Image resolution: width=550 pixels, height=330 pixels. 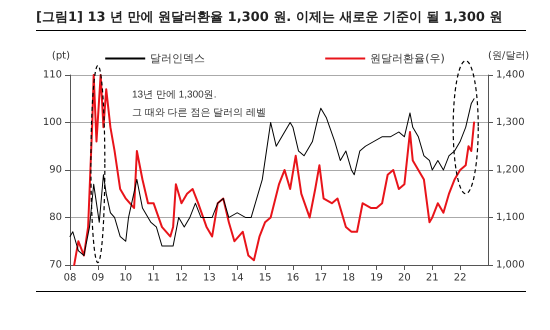 I want to click on chart-title: [그림1] 13 년 만에 원달러환율 1,300 원. 이제는 새로운 기준이 될 1,300 원, so click(x=269, y=17).